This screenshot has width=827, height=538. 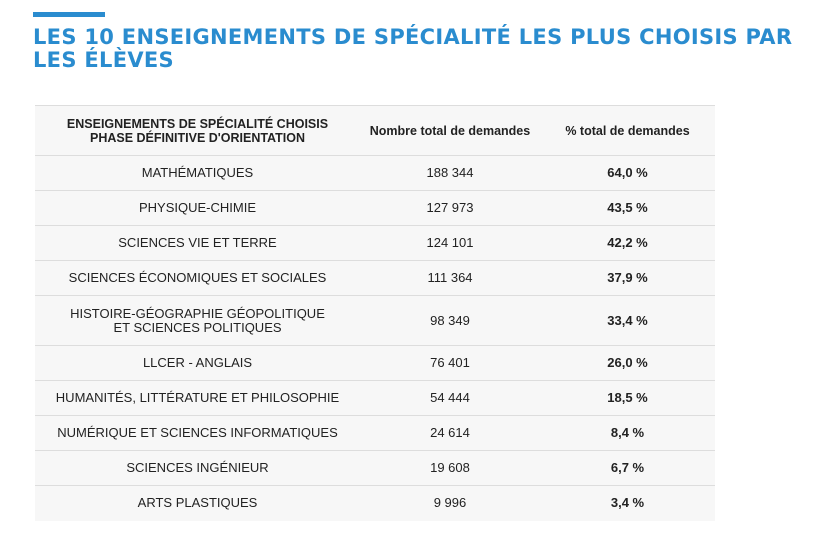 I want to click on pct-cell: 3,4 %, so click(x=627, y=503).